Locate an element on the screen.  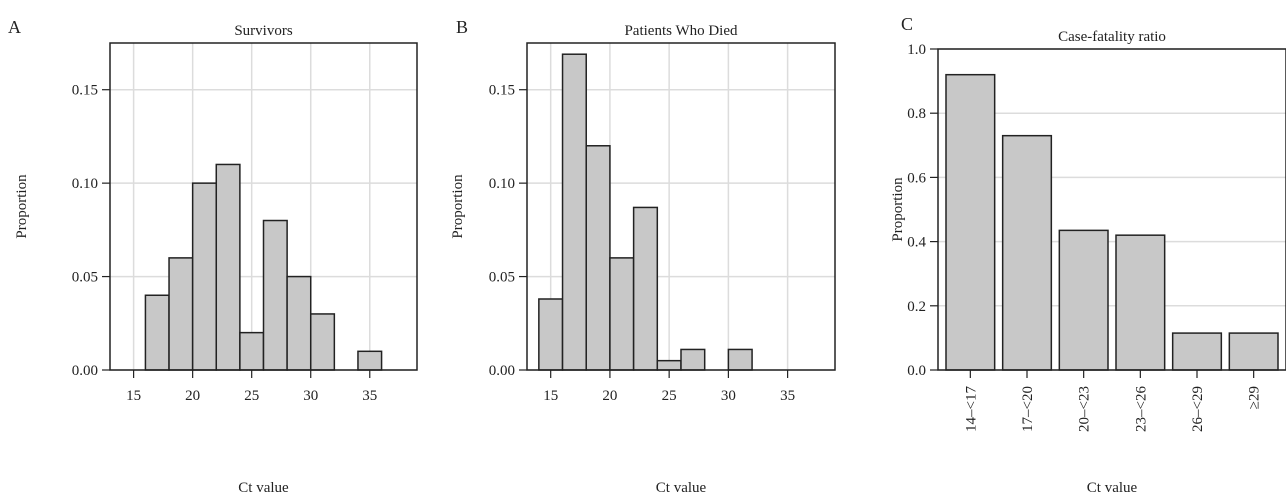
y-tick-label-a-2: 0.10 is located at coordinates (85, 184).